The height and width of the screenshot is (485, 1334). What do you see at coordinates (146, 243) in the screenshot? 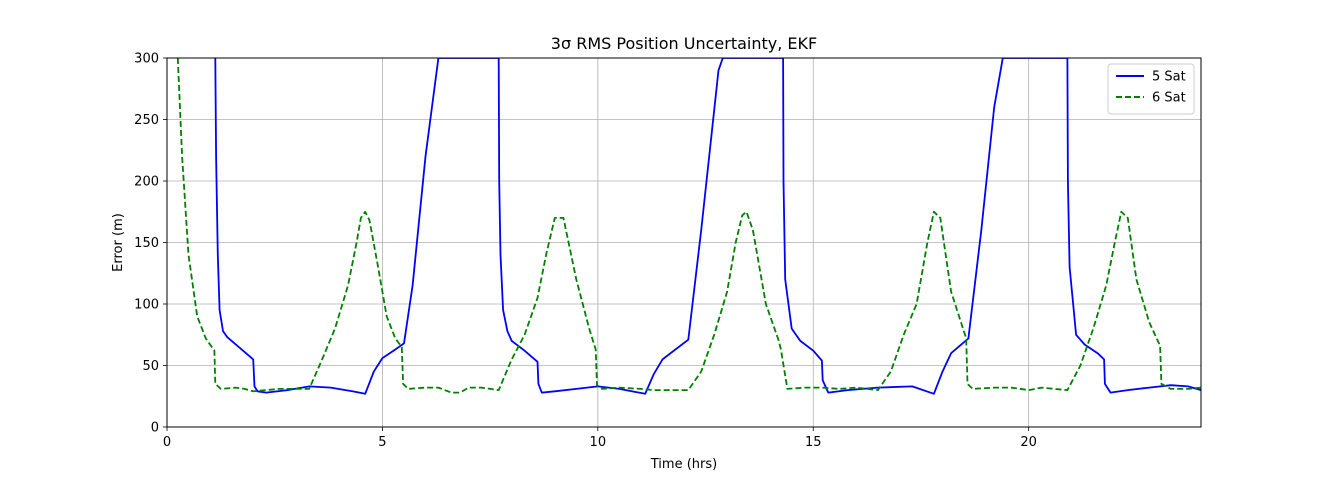
I see `y-tick-label: 150` at bounding box center [146, 243].